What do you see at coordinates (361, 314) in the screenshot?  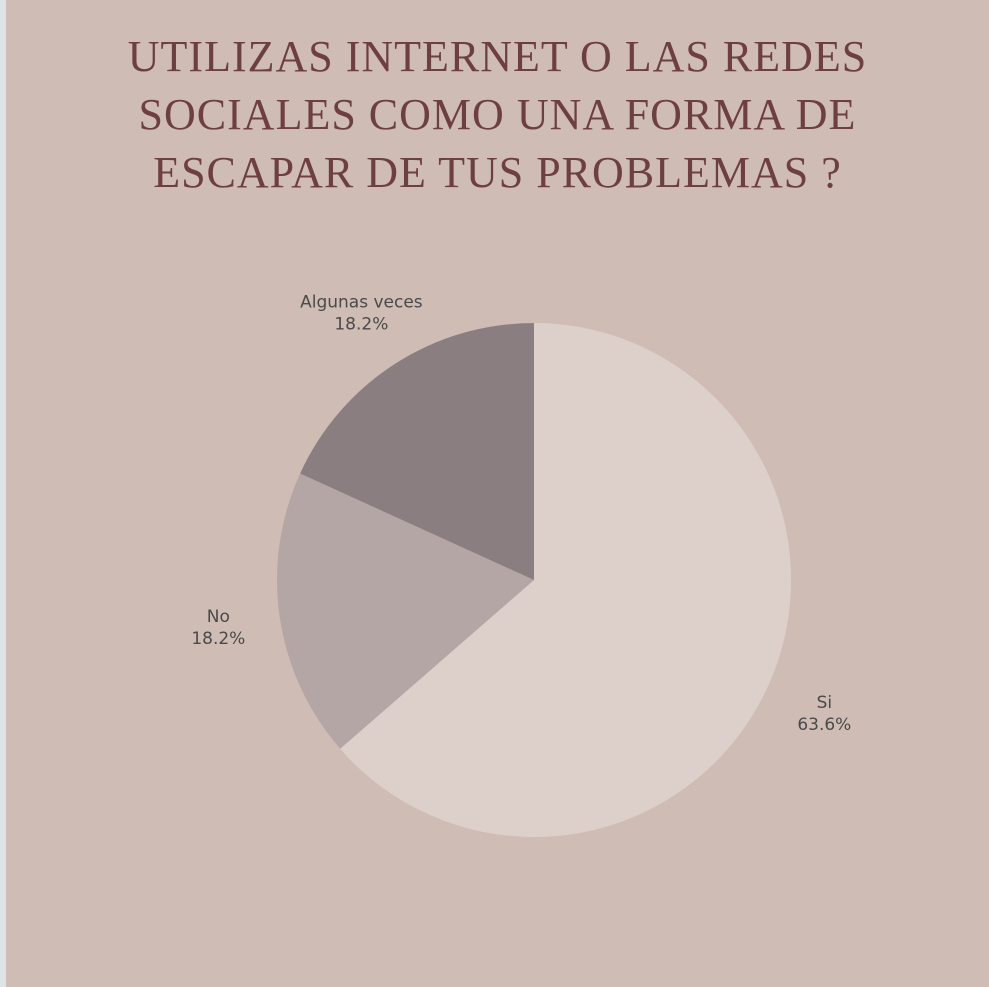 I see `slice-label-algunas-veces: Algunas veces 18.2%` at bounding box center [361, 314].